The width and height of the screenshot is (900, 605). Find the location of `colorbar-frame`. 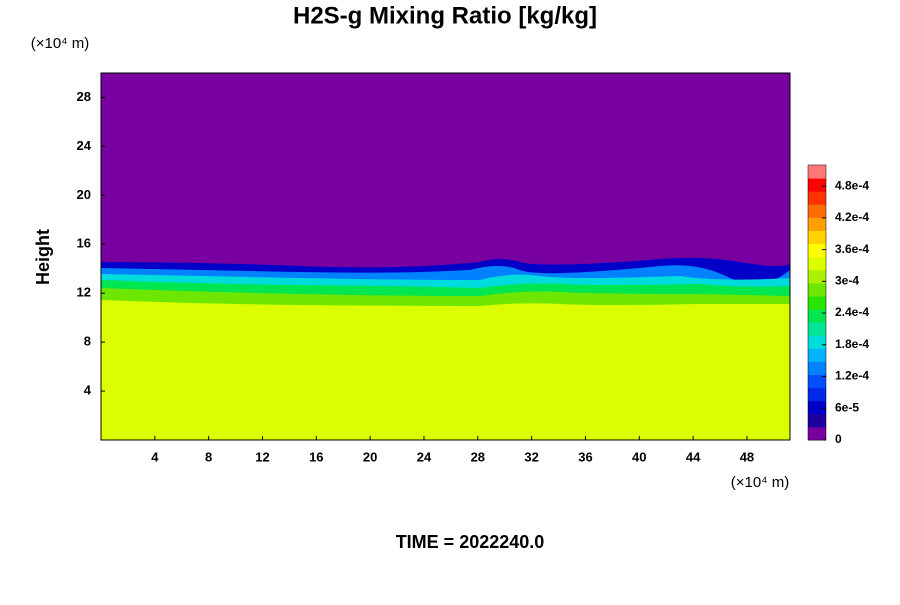

colorbar-frame is located at coordinates (817, 302).